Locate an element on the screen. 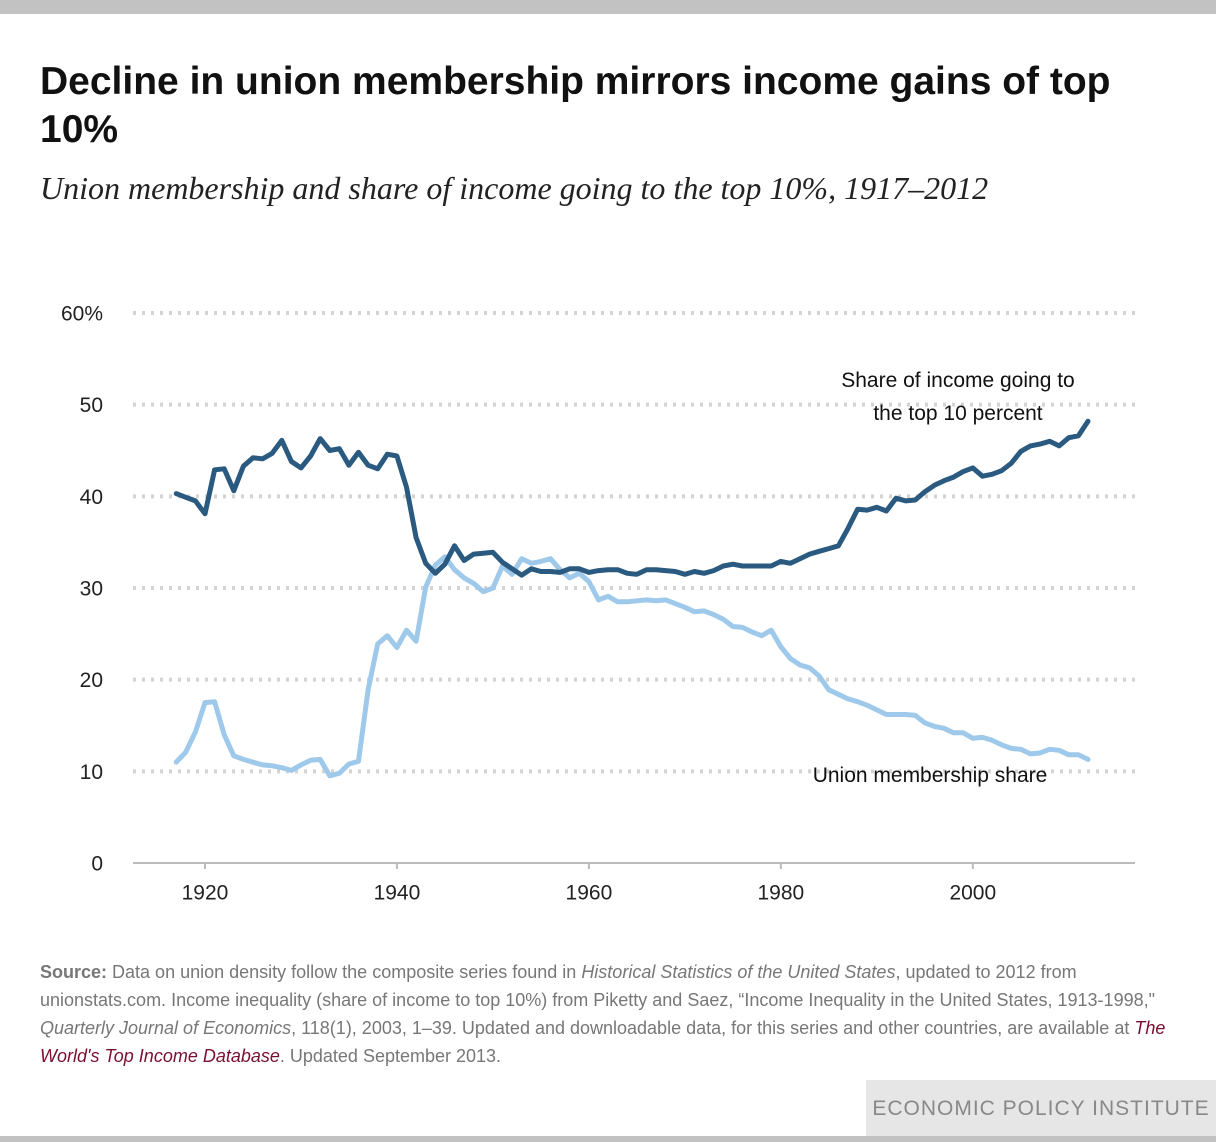 The width and height of the screenshot is (1216, 1142). y-tick-label: 10 is located at coordinates (91, 772).